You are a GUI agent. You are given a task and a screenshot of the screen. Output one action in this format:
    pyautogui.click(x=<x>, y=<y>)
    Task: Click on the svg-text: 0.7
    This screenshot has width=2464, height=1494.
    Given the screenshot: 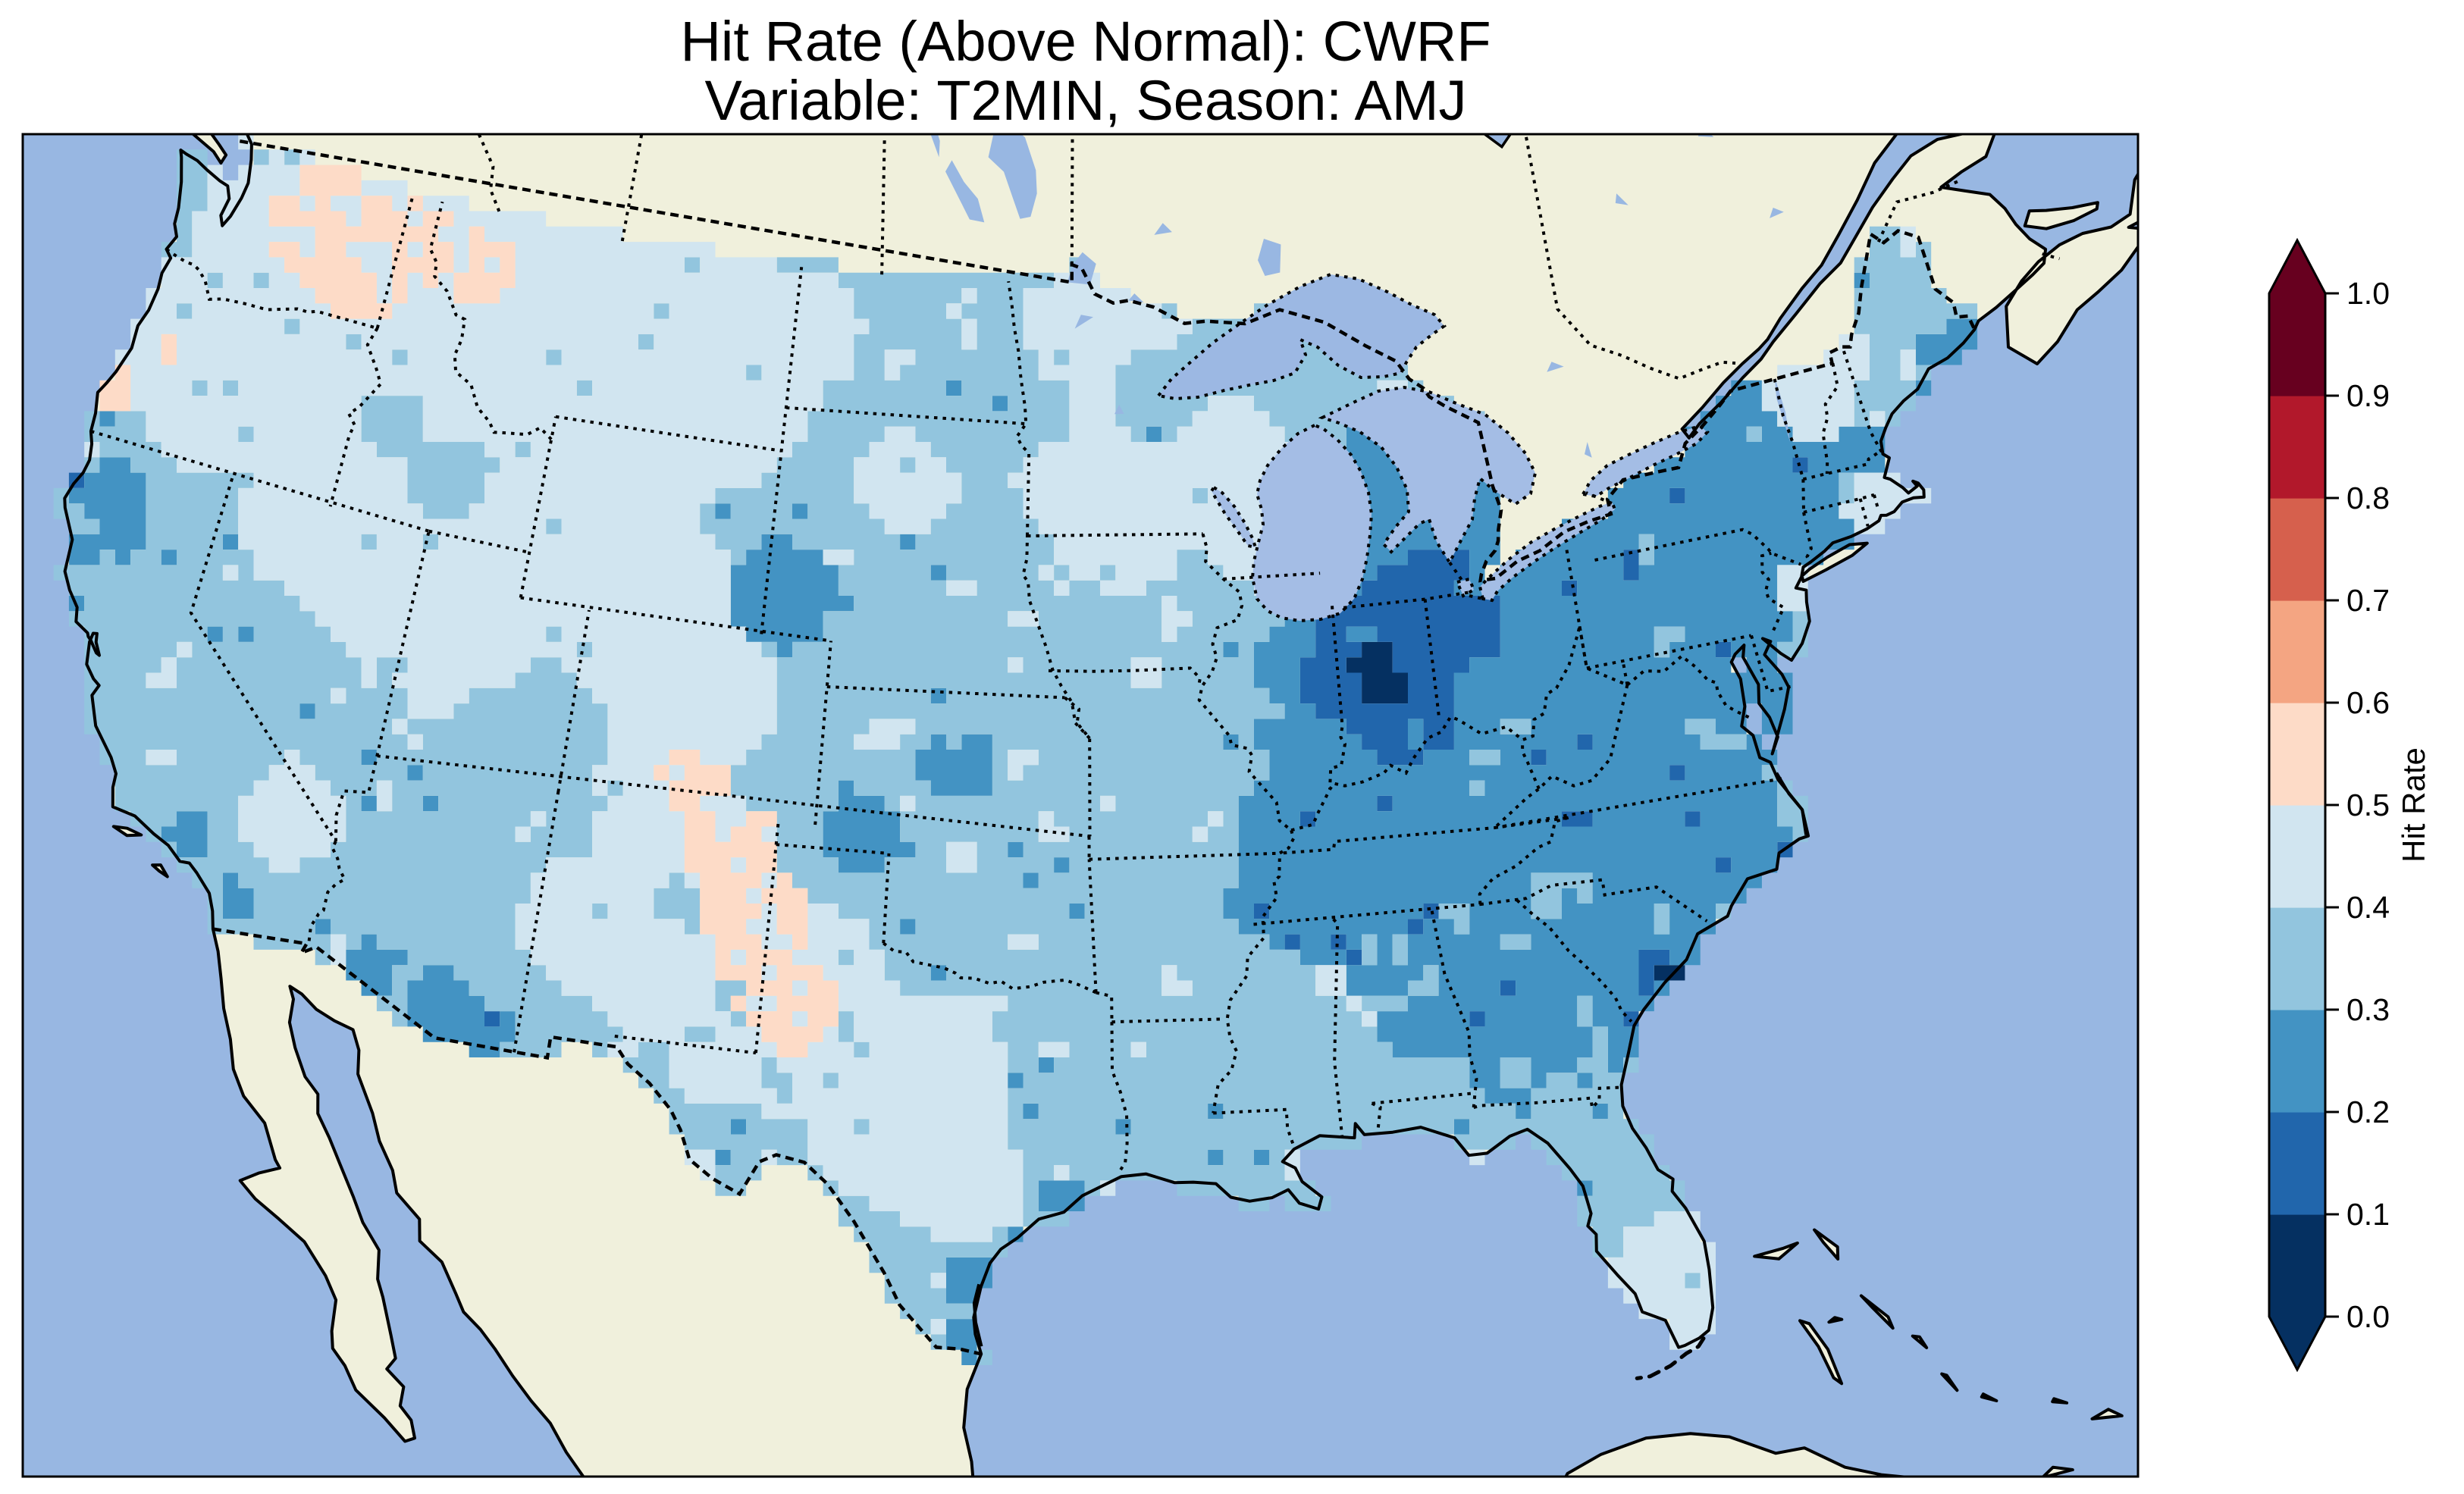 What is the action you would take?
    pyautogui.click(x=2368, y=600)
    